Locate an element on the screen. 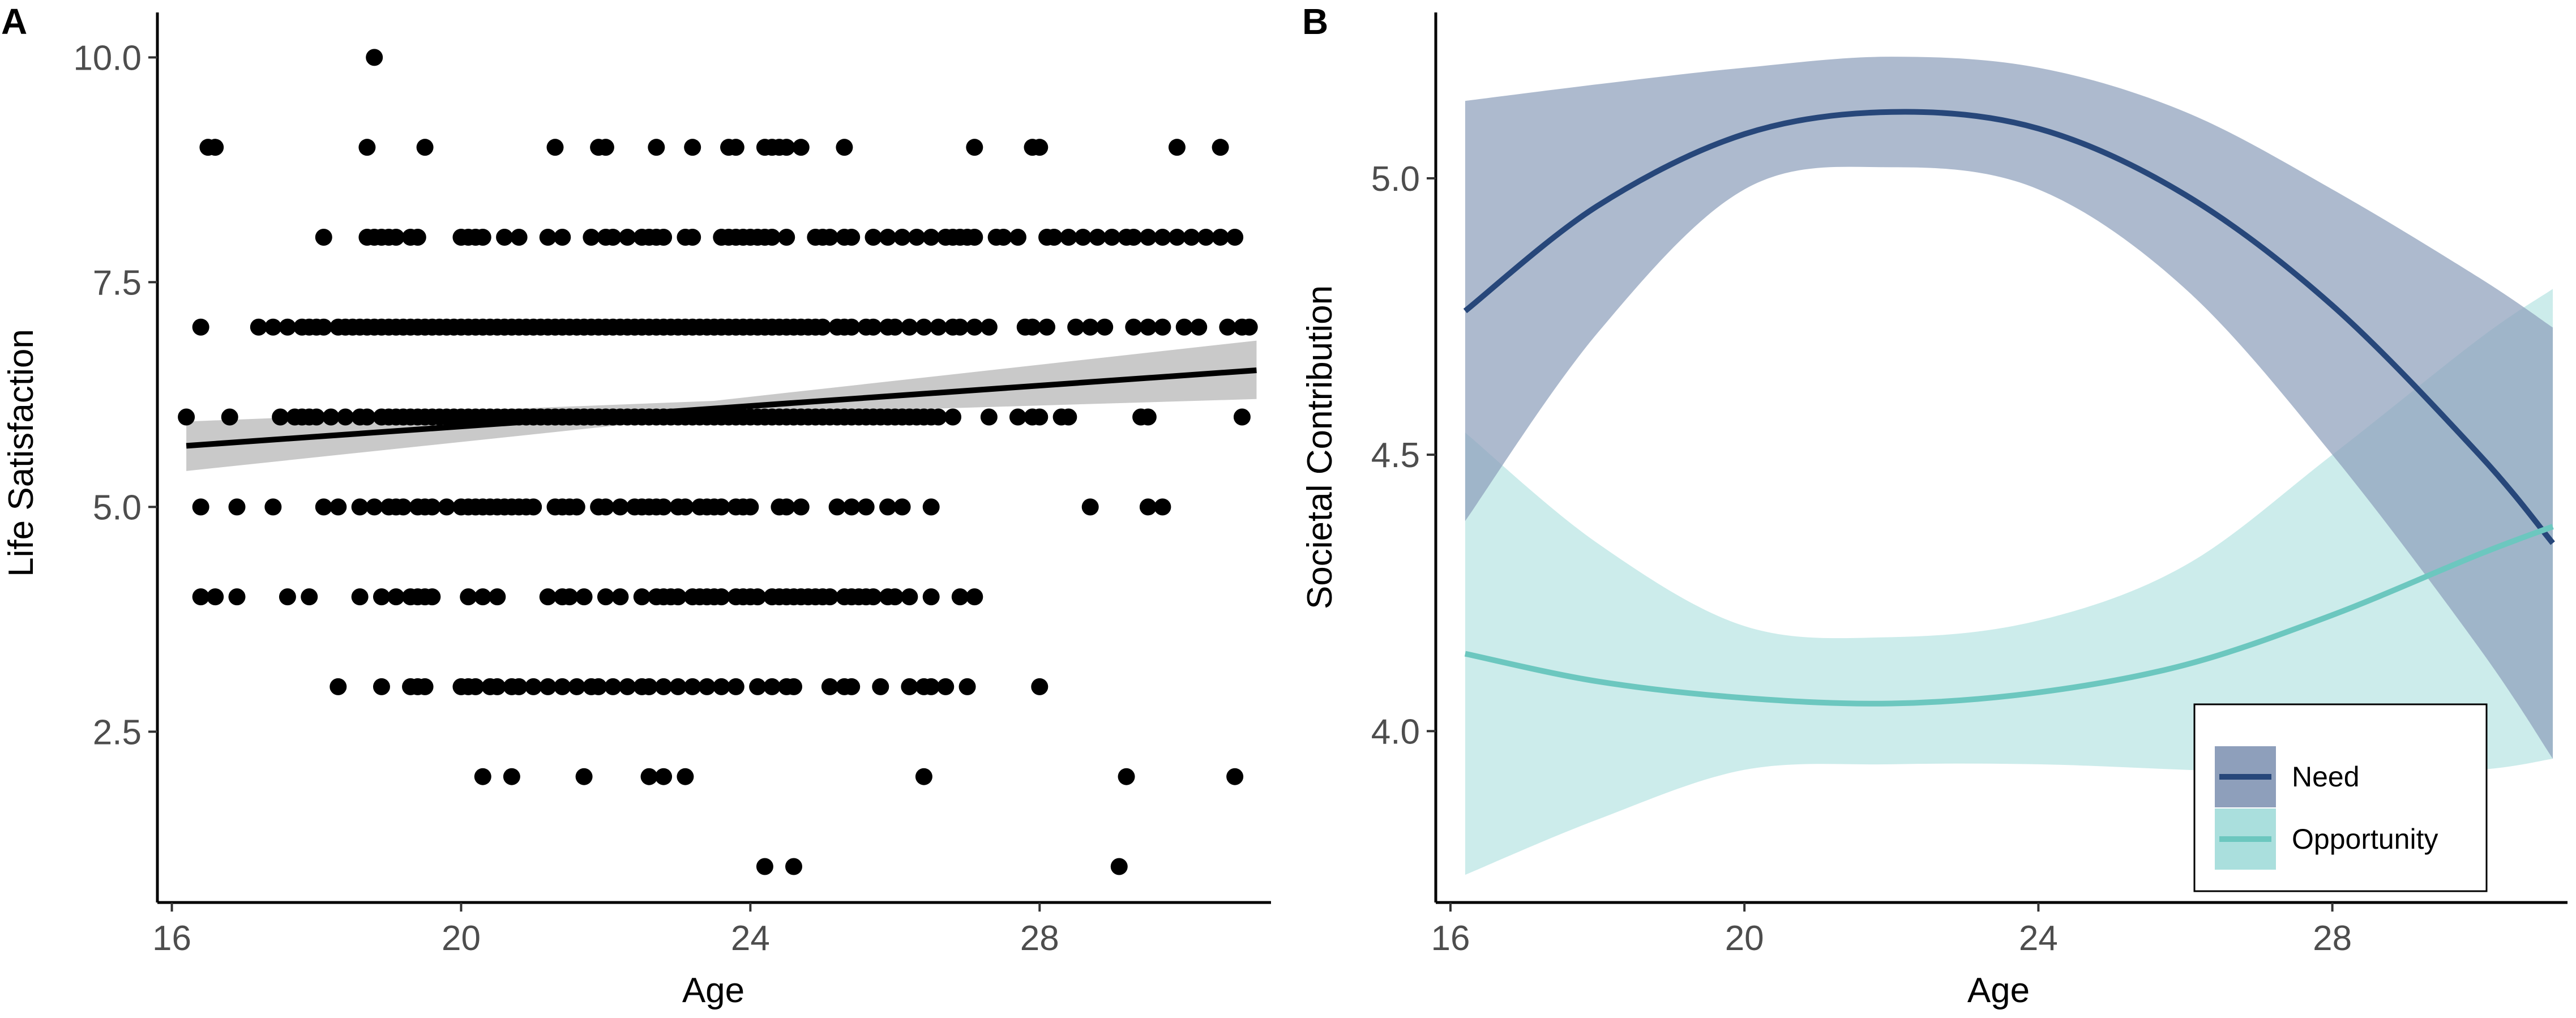 This screenshot has width=2576, height=1018. opportunity-line is located at coordinates (2009, 615).